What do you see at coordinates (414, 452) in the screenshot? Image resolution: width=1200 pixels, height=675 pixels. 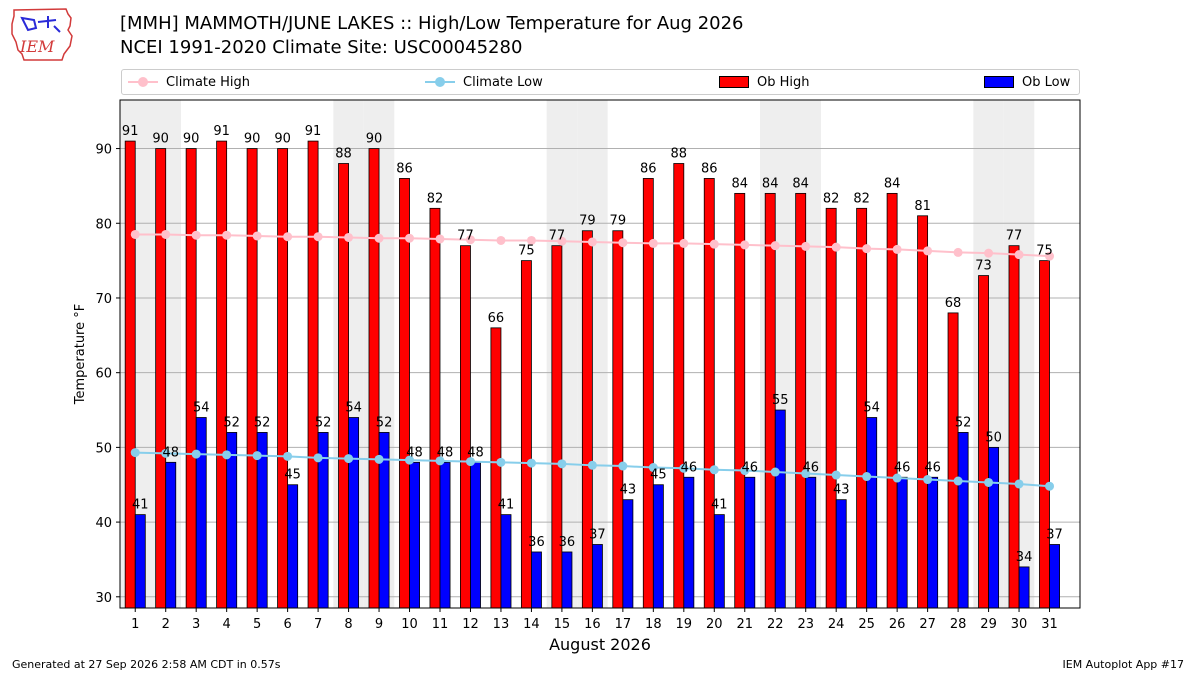 I see `label-ob-low: 48` at bounding box center [414, 452].